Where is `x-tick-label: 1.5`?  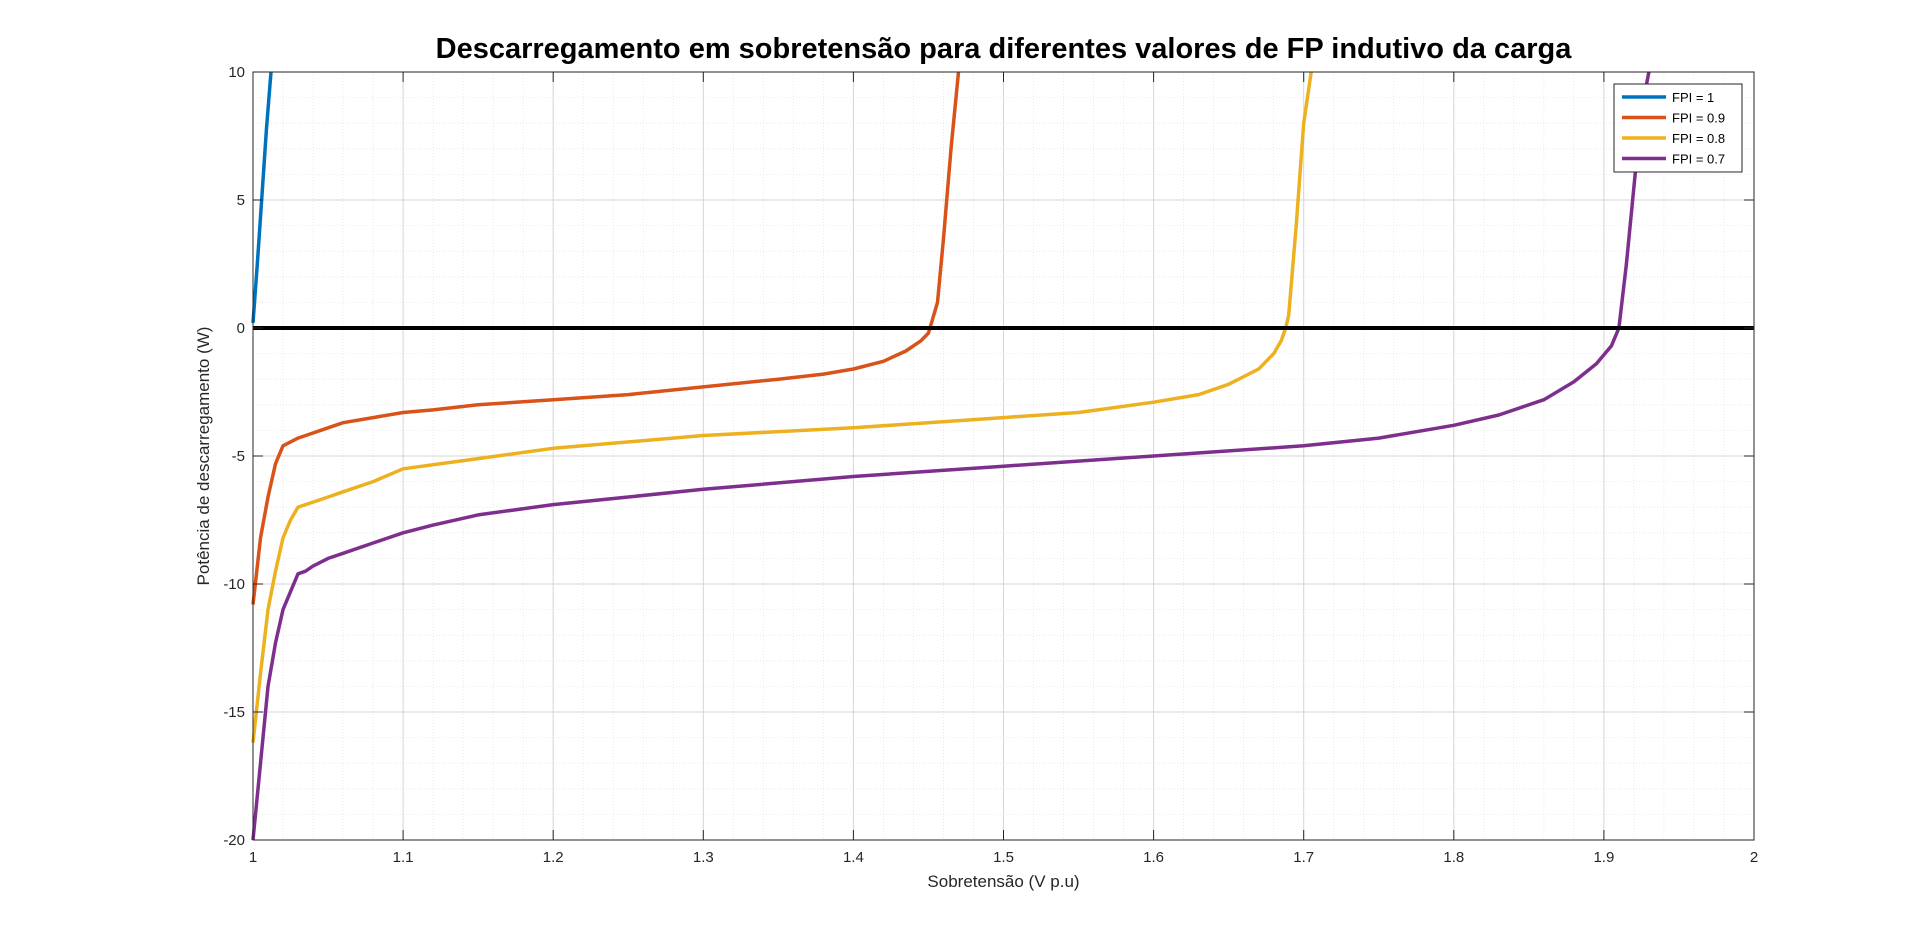
x-tick-label: 1.5 is located at coordinates (1003, 857).